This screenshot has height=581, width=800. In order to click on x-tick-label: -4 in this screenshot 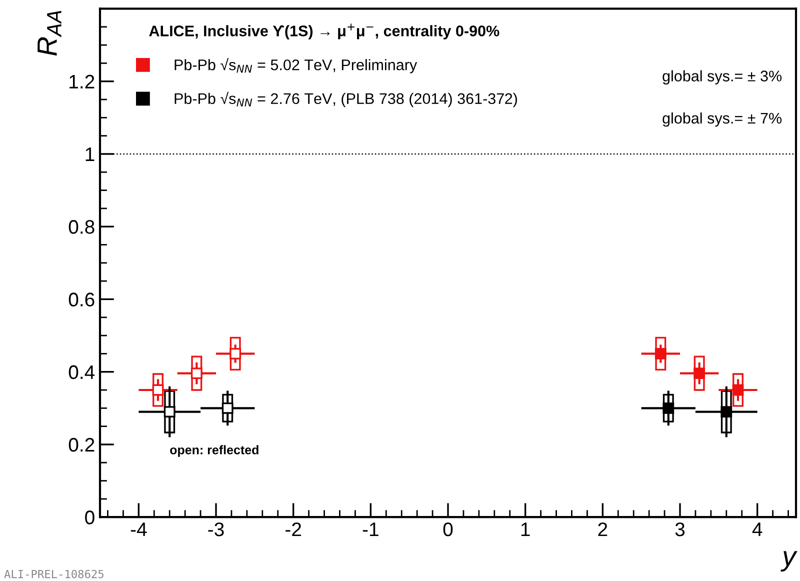, I will do `click(138, 529)`.